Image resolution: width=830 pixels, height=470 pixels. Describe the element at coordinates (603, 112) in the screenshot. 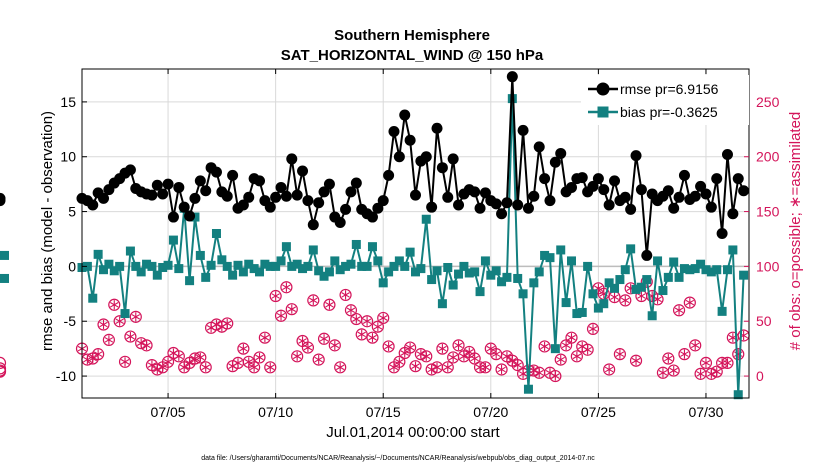

I see `legend-bias-marker` at that location.